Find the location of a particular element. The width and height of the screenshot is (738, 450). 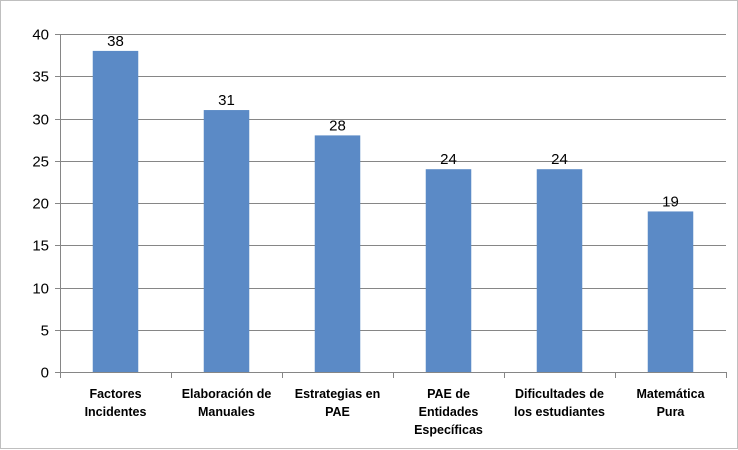

y-tick-label-0: 0 is located at coordinates (45, 373).